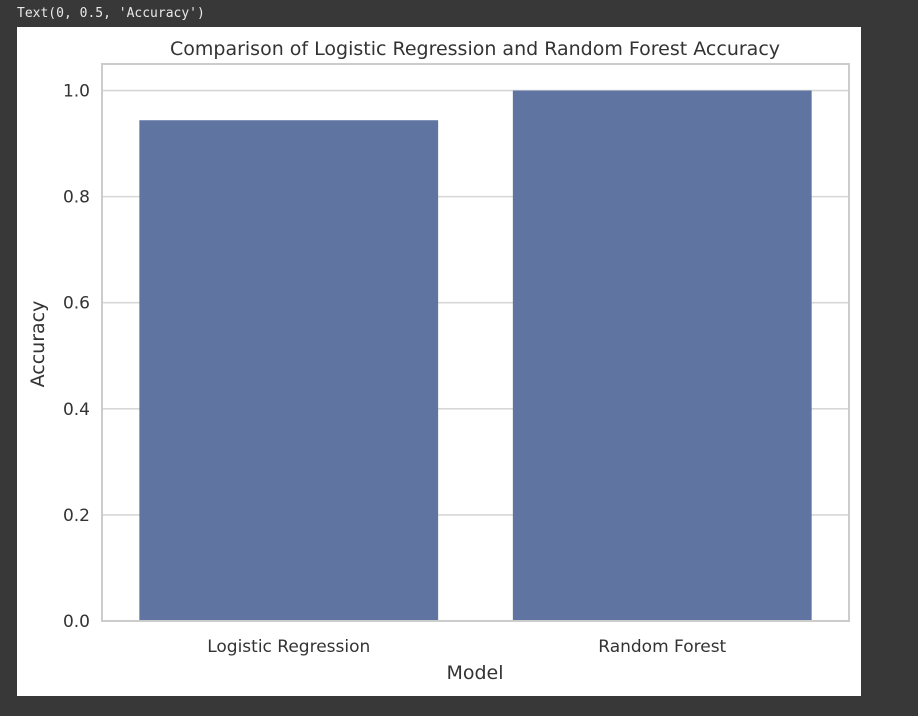 The height and width of the screenshot is (716, 918). Describe the element at coordinates (76, 92) in the screenshot. I see `y-tick-label: 1.0` at that location.